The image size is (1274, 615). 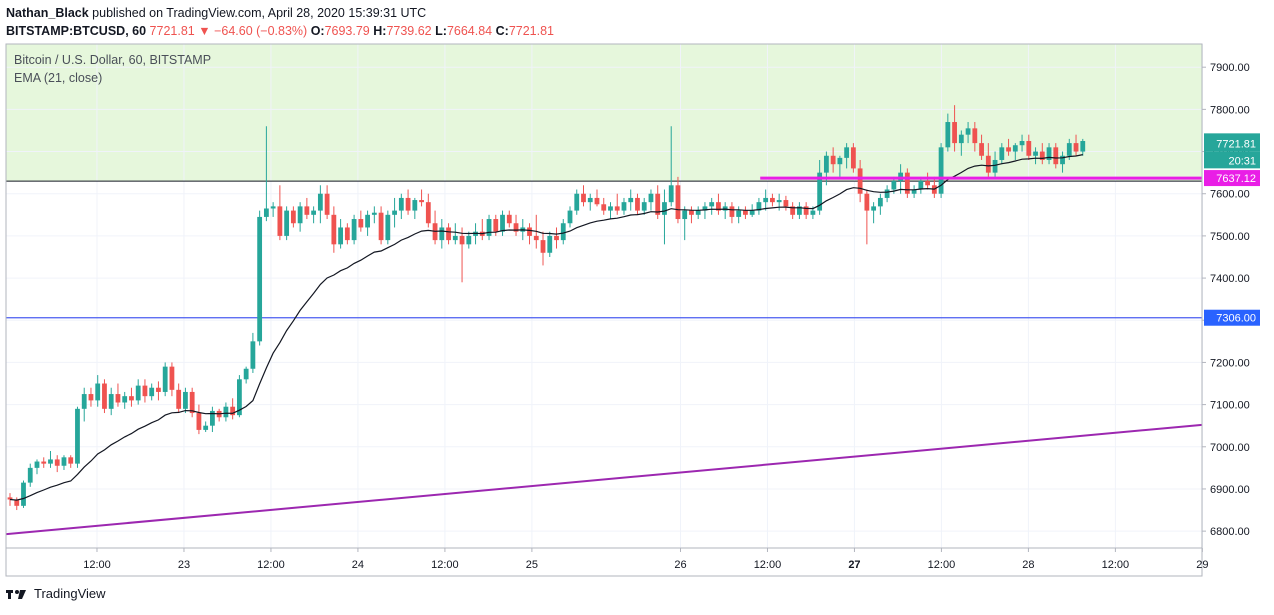 What do you see at coordinates (58, 78) in the screenshot?
I see `indicator-label: EMA (21, close)` at bounding box center [58, 78].